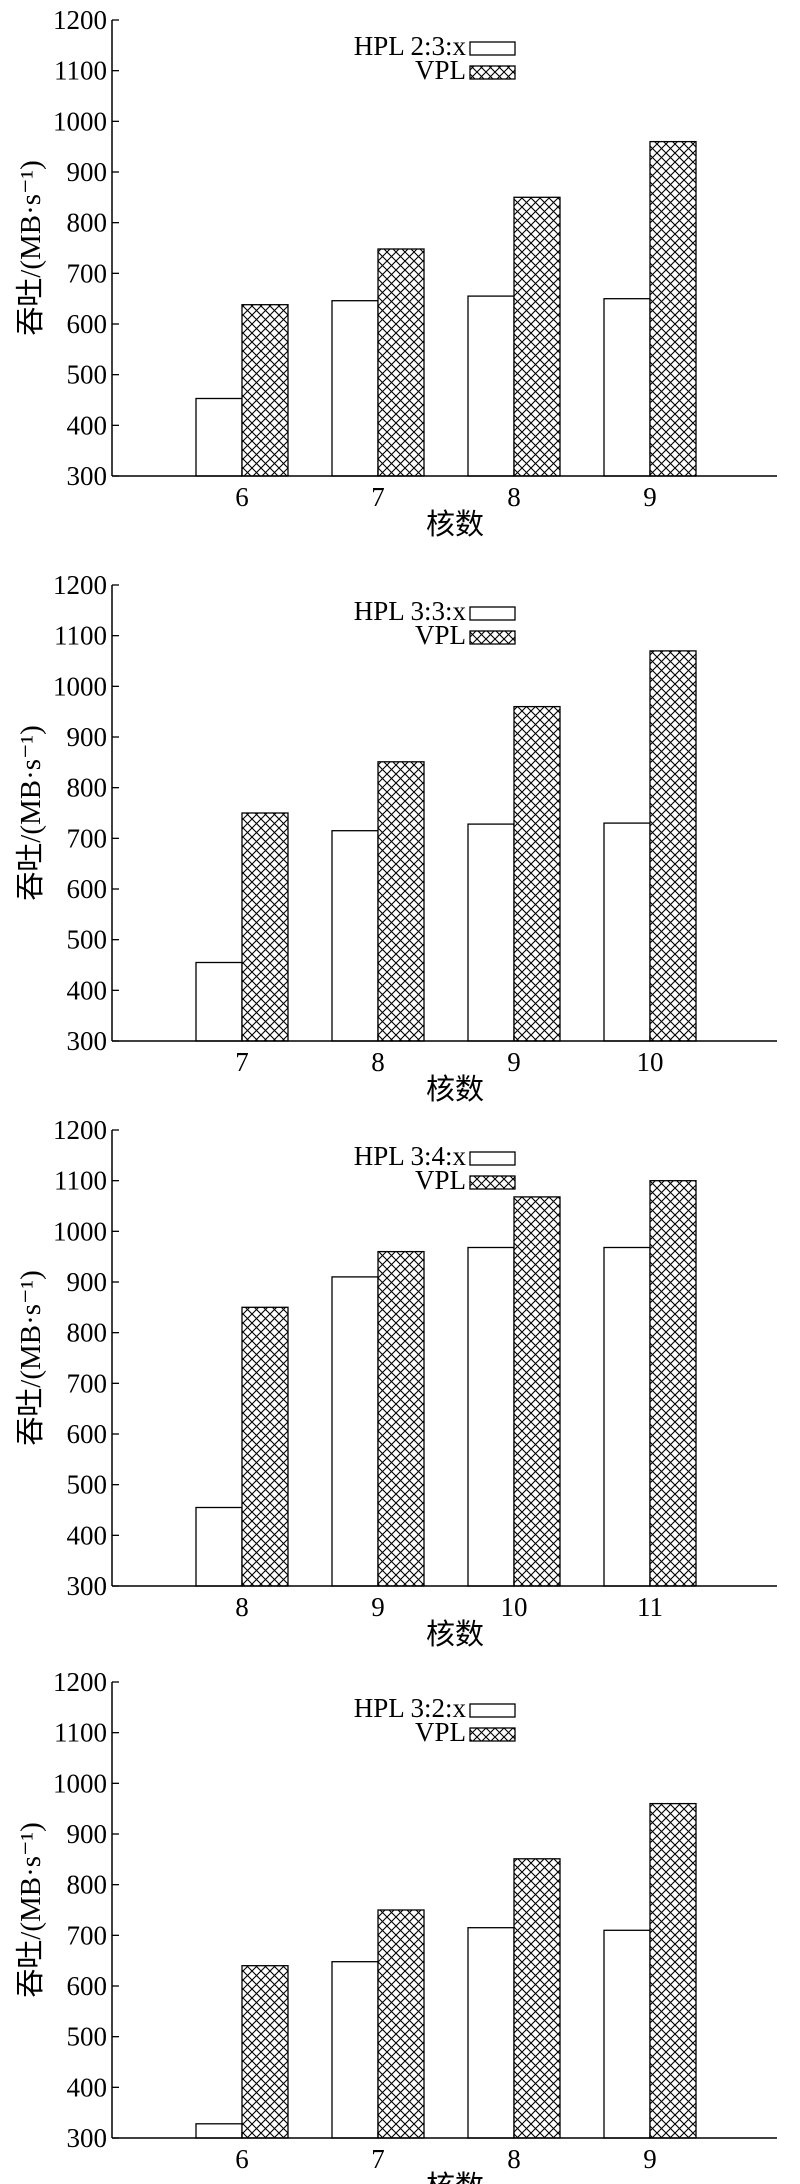  Describe the element at coordinates (410, 46) in the screenshot. I see `legend-label-hpl: HPL 2:3:x` at that location.